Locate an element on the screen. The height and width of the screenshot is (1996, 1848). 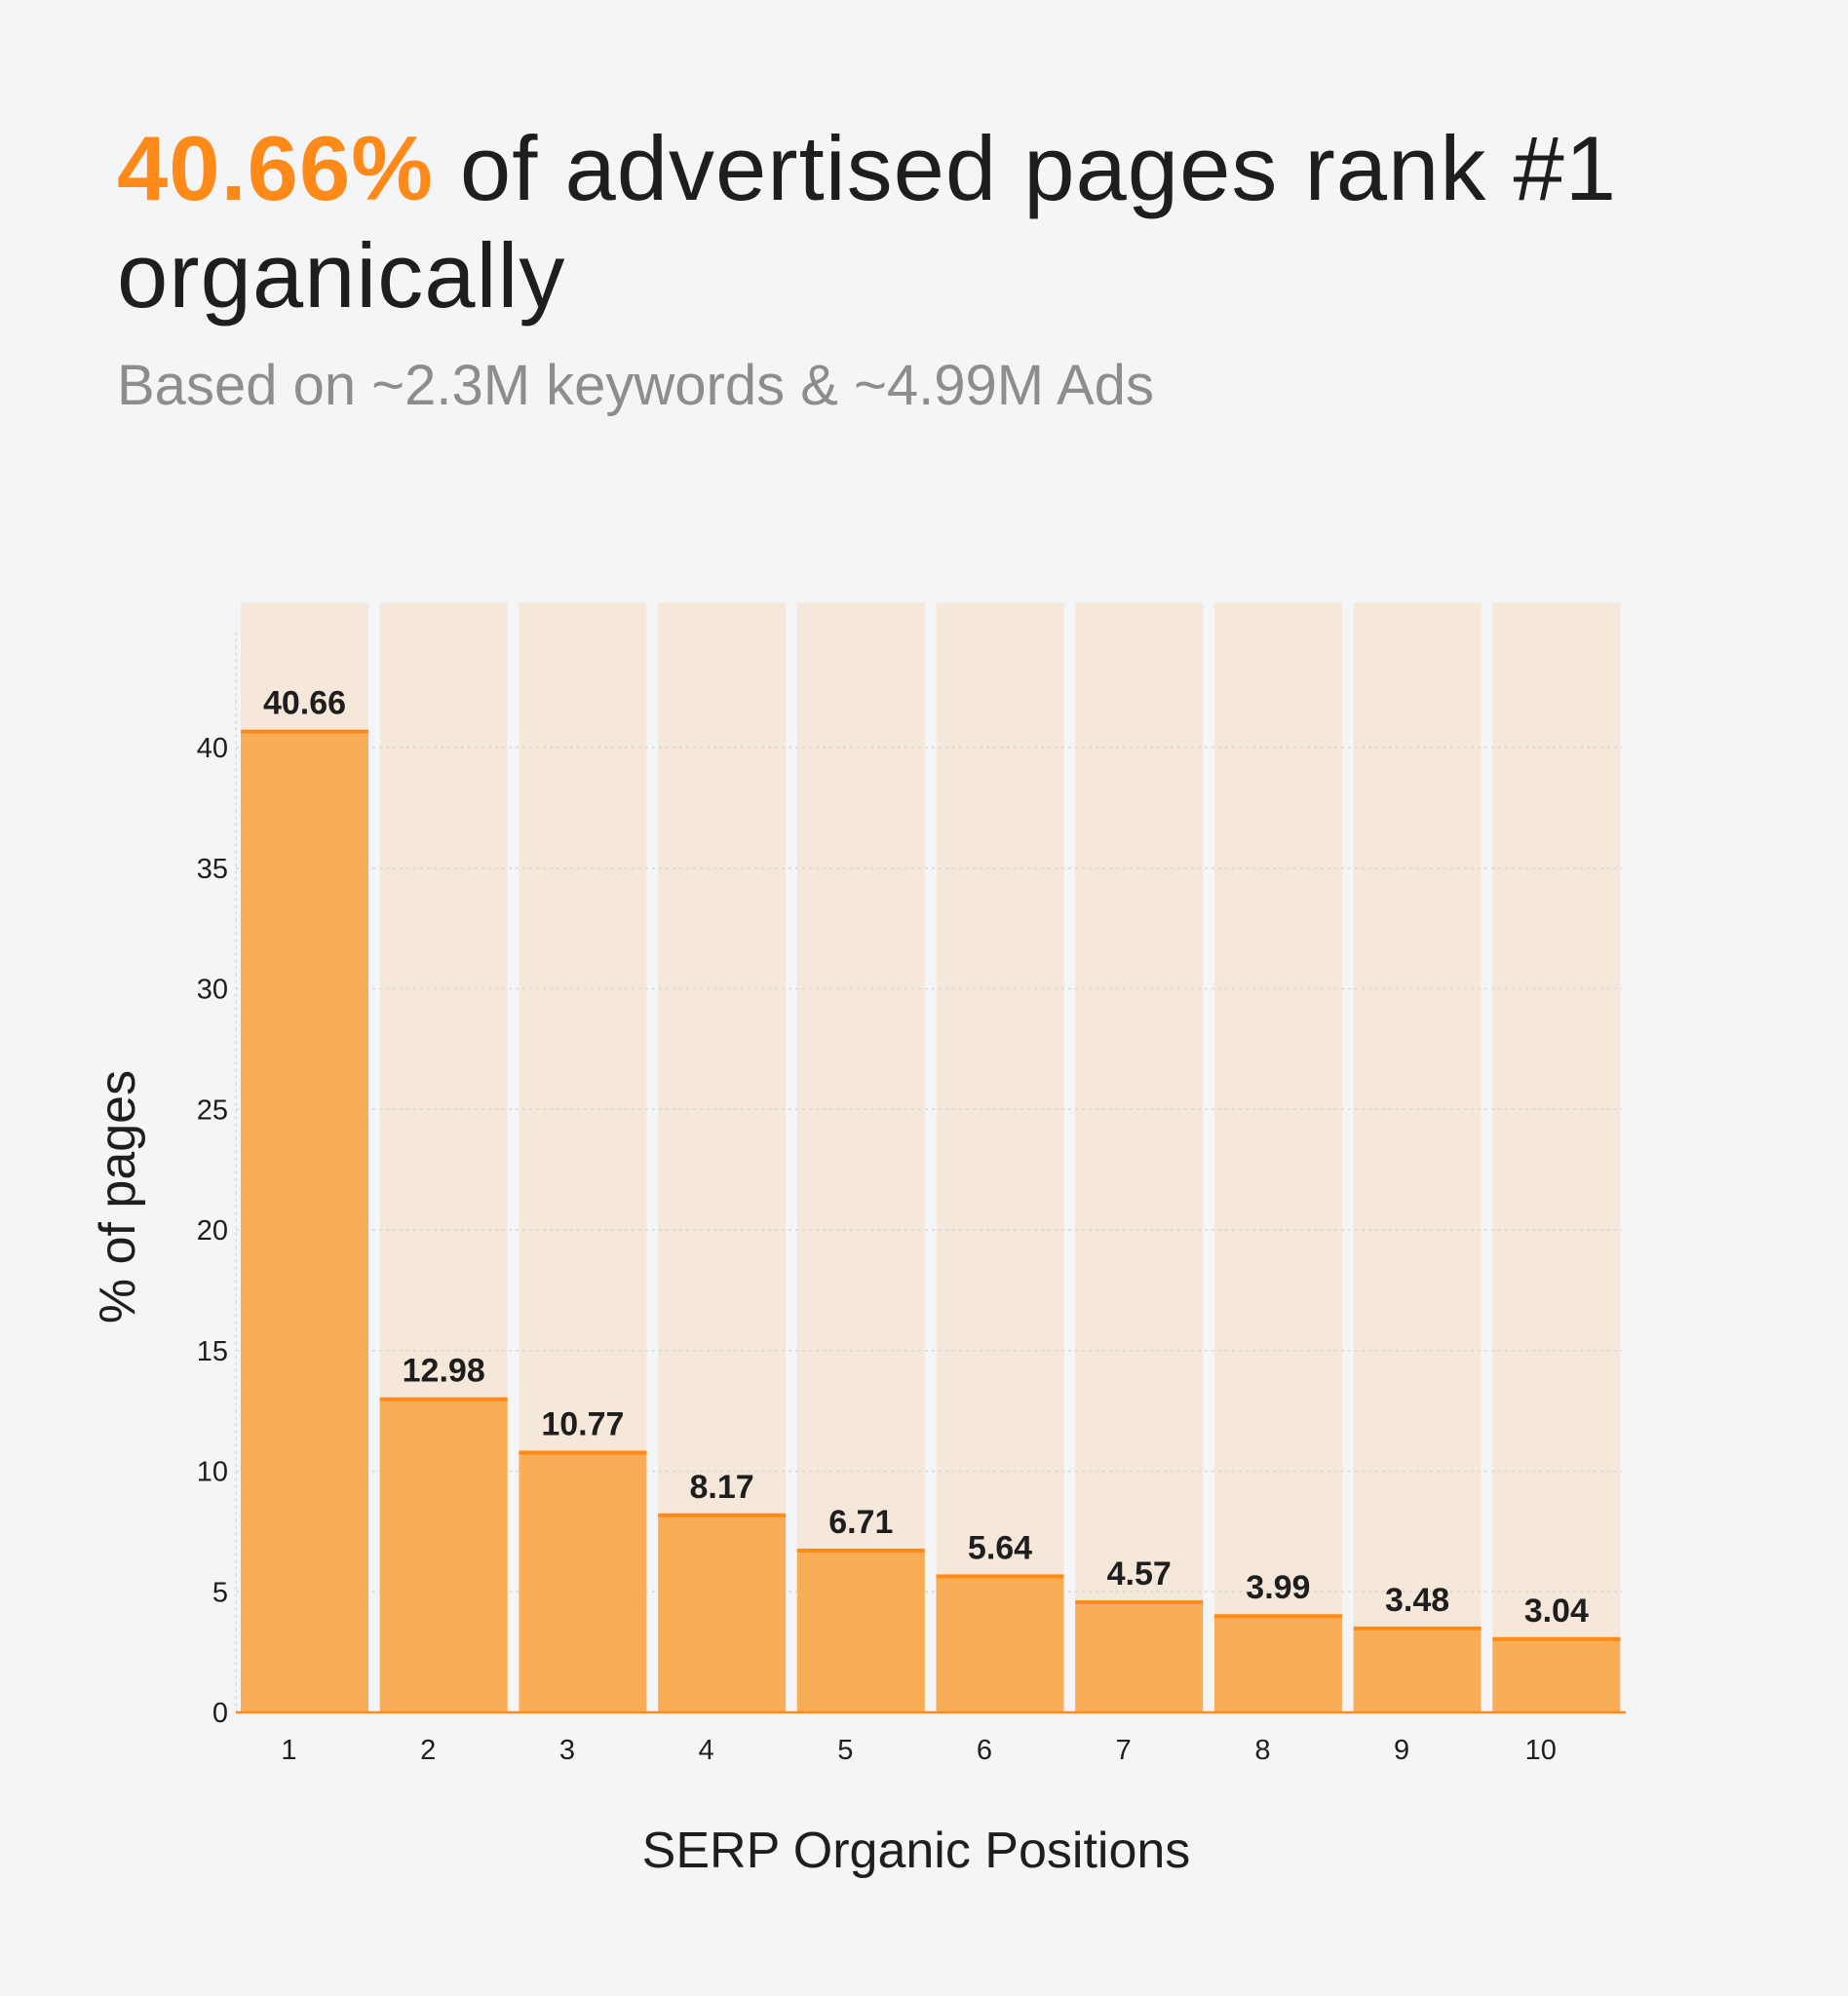
y-axis-label: % of pages is located at coordinates (118, 1197).